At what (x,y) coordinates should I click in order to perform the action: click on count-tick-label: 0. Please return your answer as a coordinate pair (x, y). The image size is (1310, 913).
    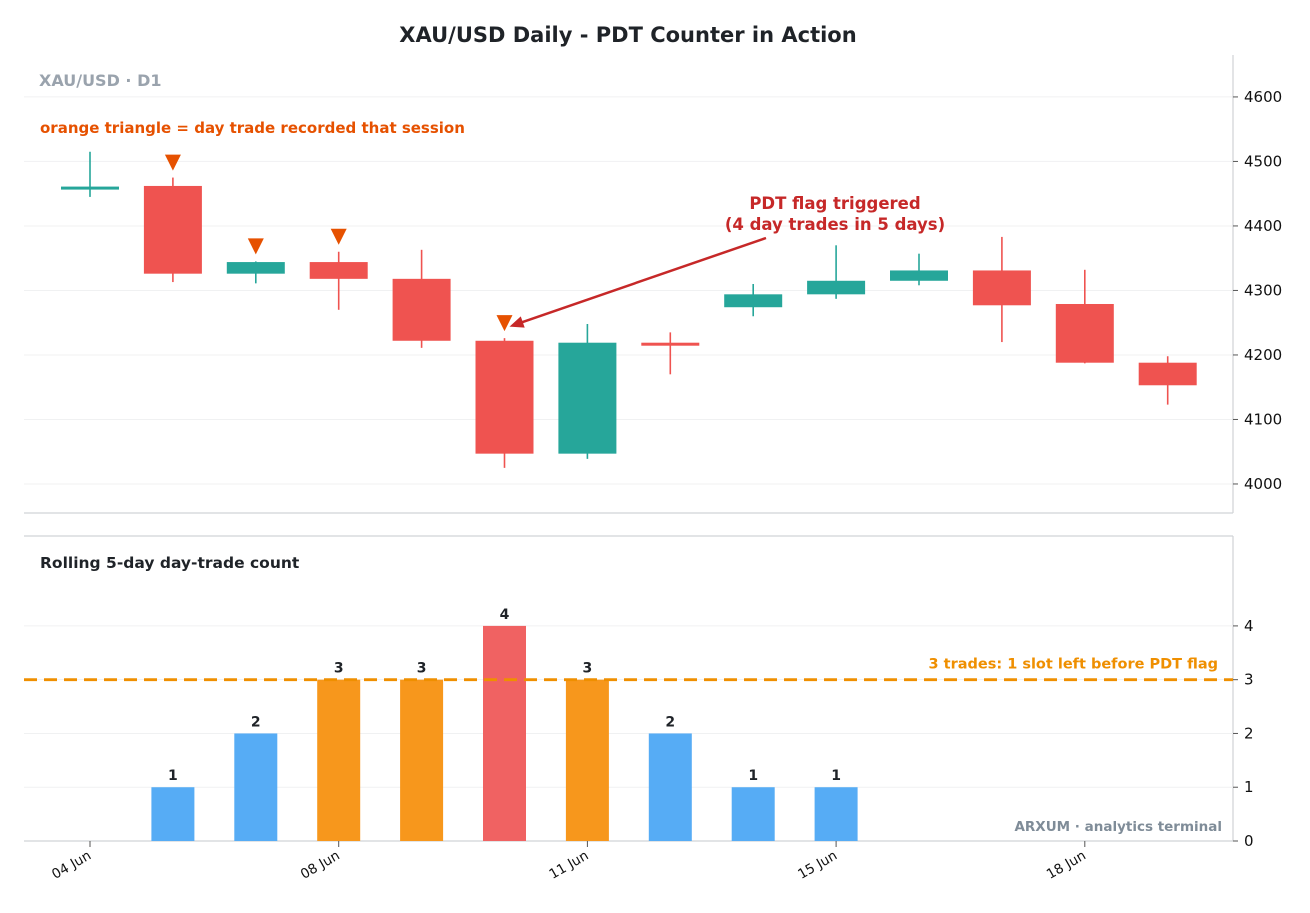
    Looking at the image, I should click on (1249, 841).